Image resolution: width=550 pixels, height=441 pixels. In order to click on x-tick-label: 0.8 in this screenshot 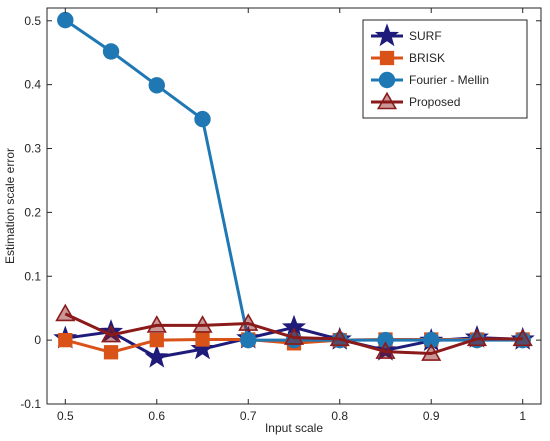, I will do `click(339, 416)`.